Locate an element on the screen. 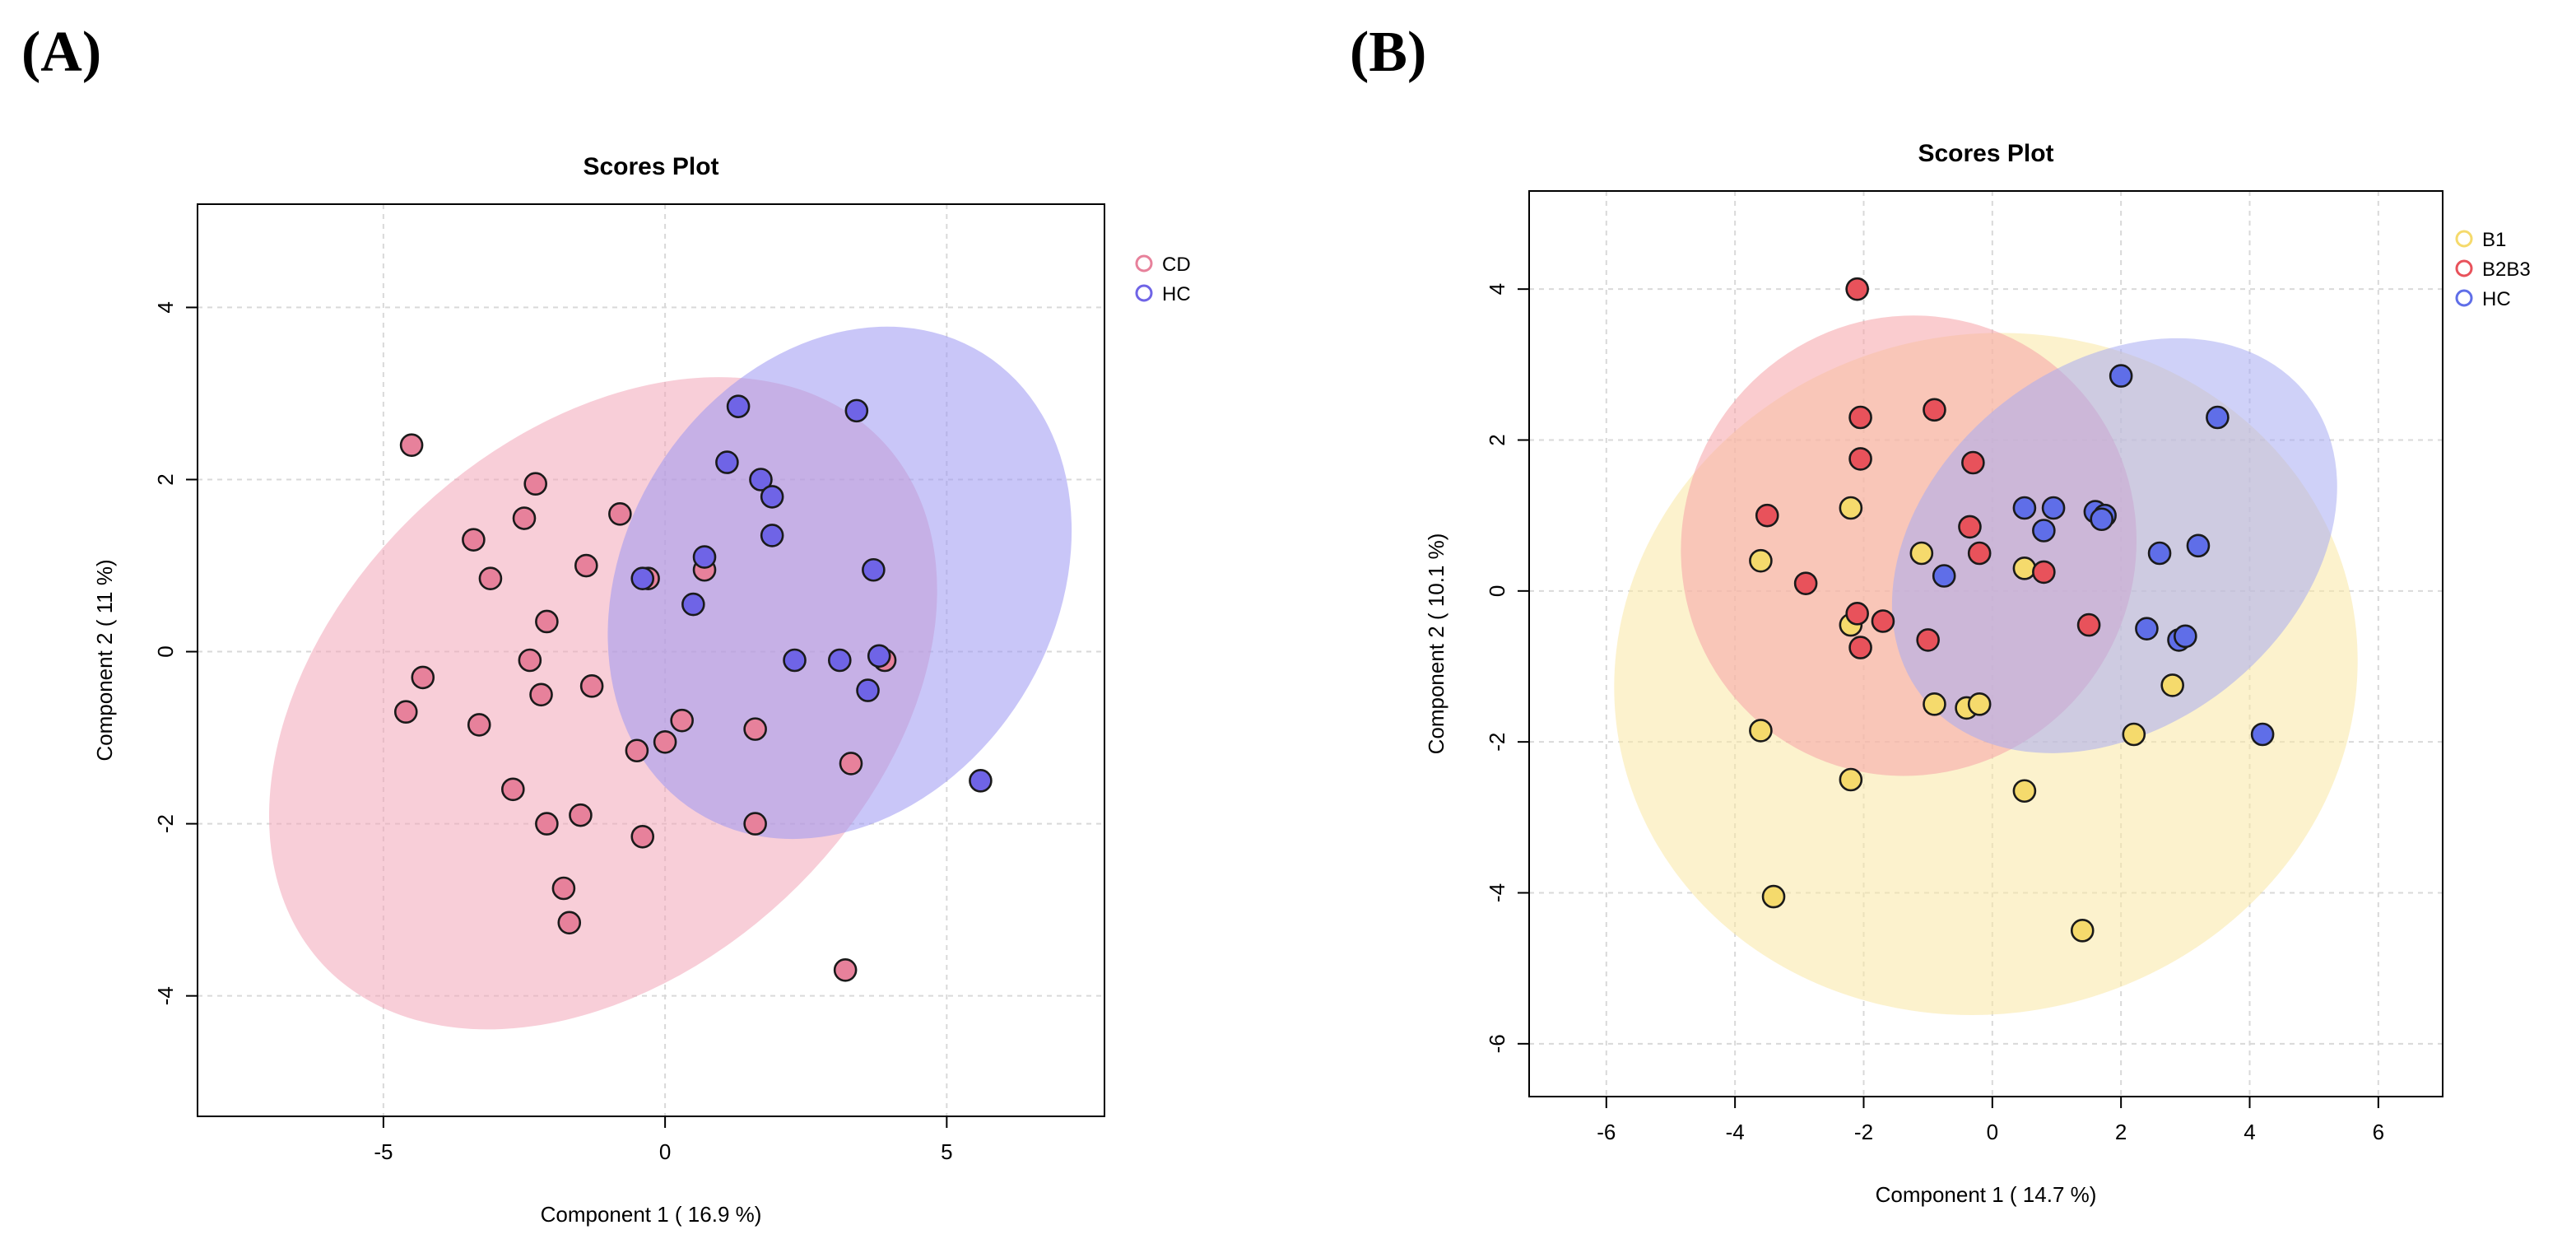 The image size is (2576, 1253). panel-label-b: (B) is located at coordinates (1388, 52).